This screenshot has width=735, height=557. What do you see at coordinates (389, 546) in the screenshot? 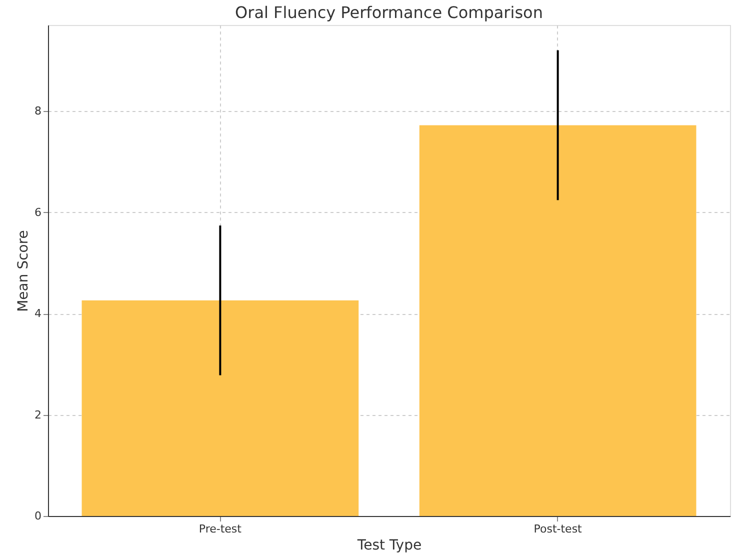
I see `x-axis-title: Test Type` at bounding box center [389, 546].